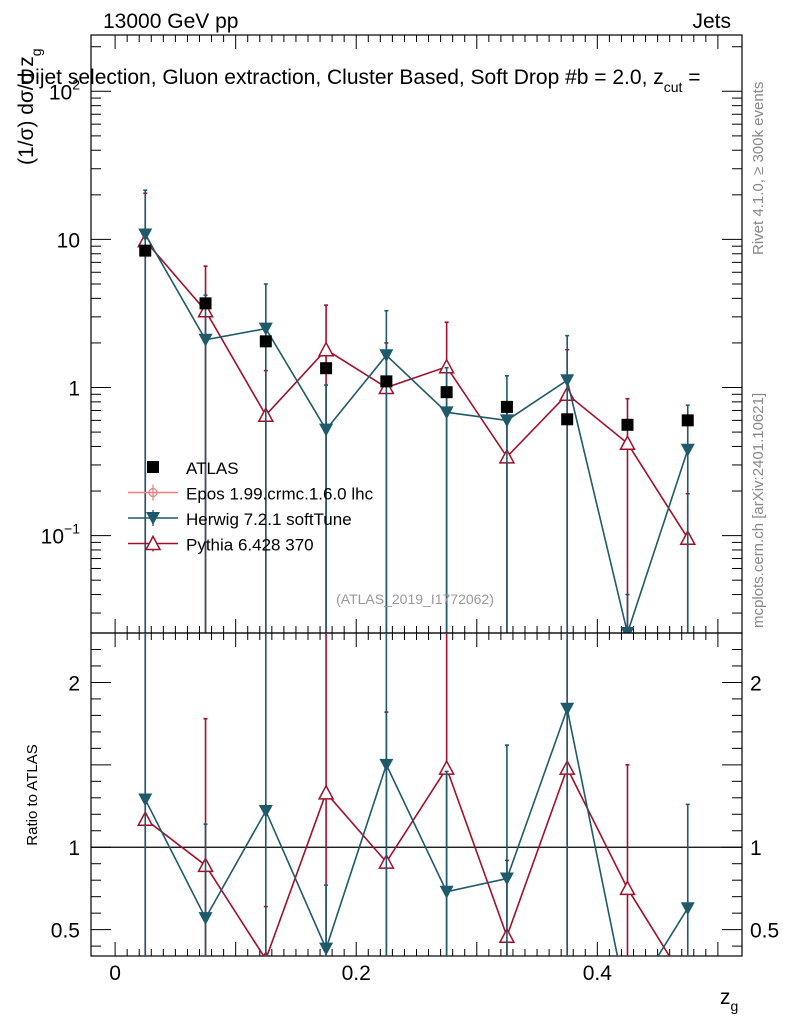  I want to click on legend-label: Epos 1.99.crmc.1.6.0 lhc, so click(280, 494).